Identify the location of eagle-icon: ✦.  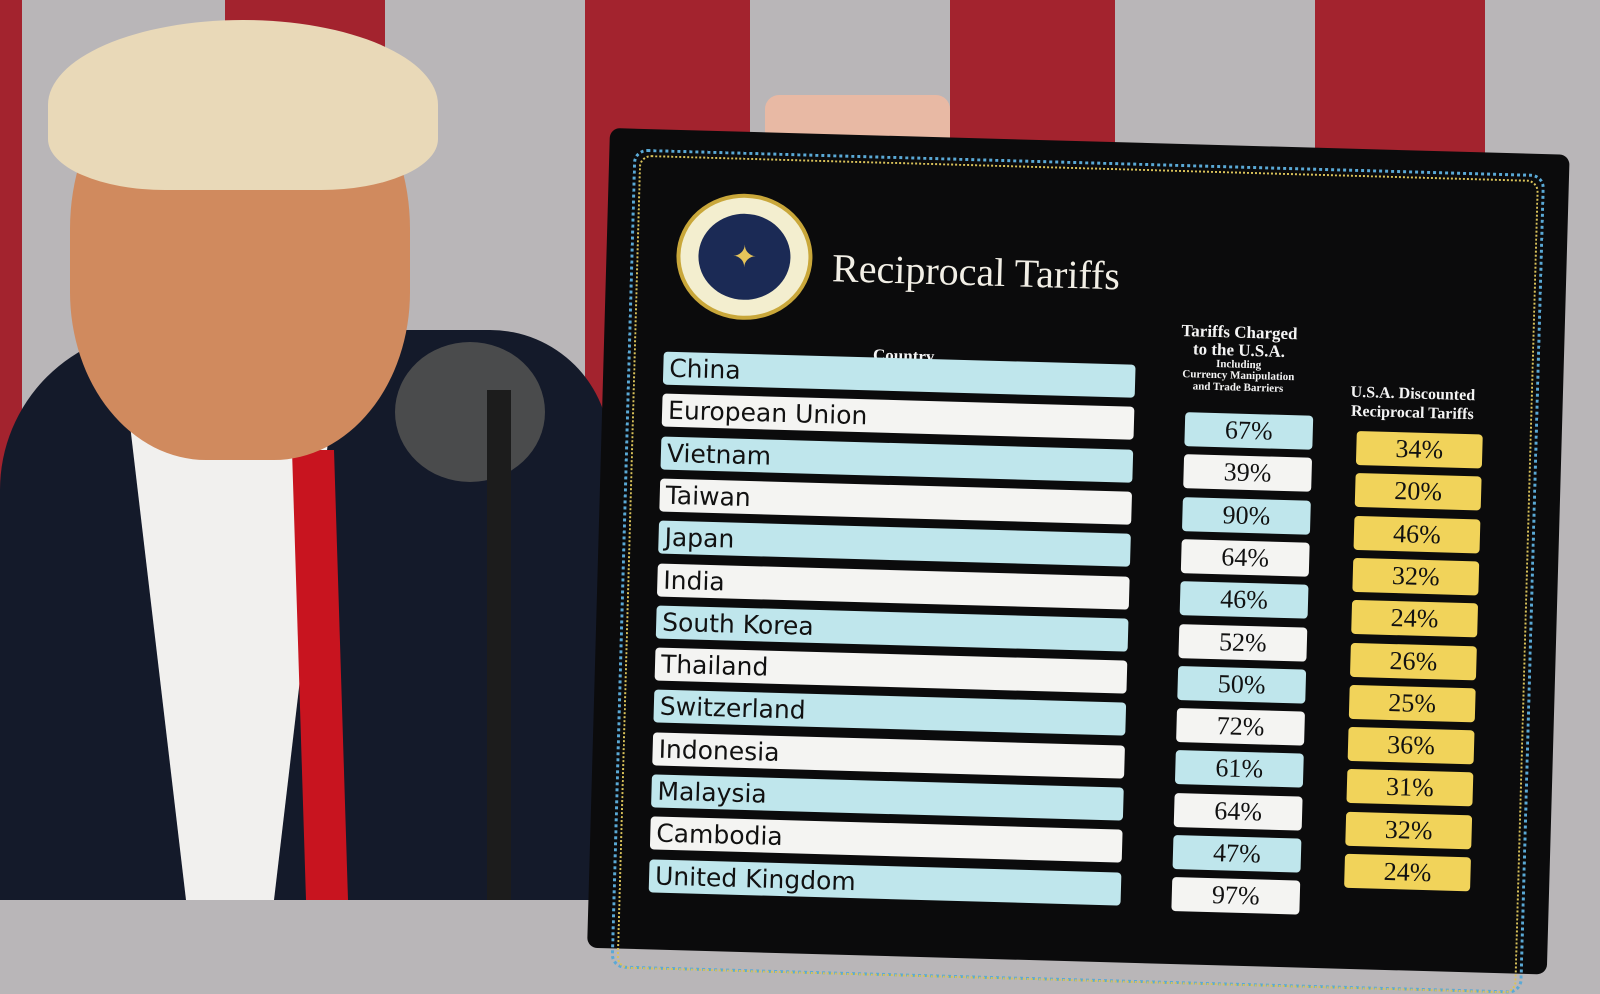
(744, 257).